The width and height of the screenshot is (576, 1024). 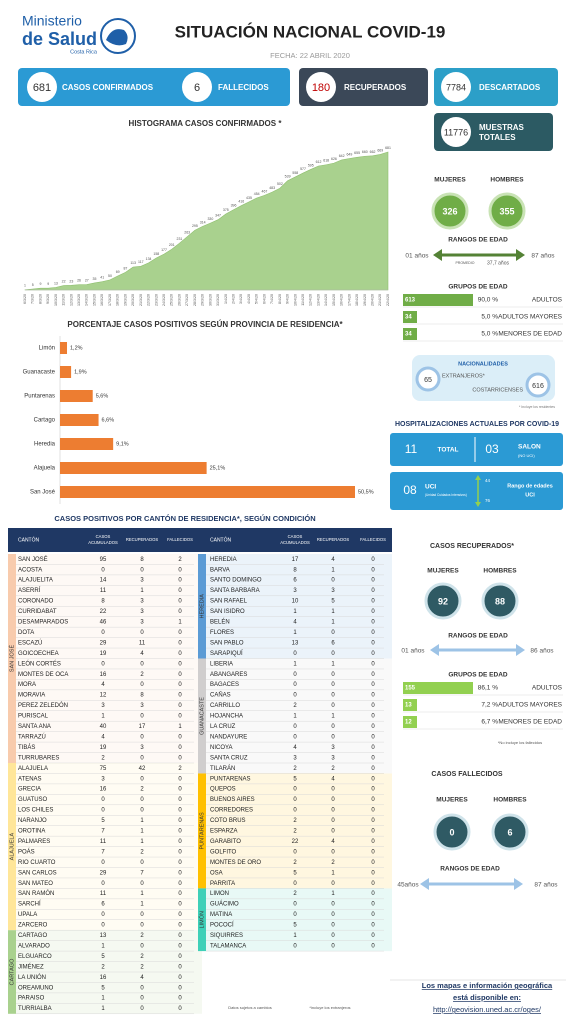 I want to click on data-label: 5,6%, so click(x=102, y=396).